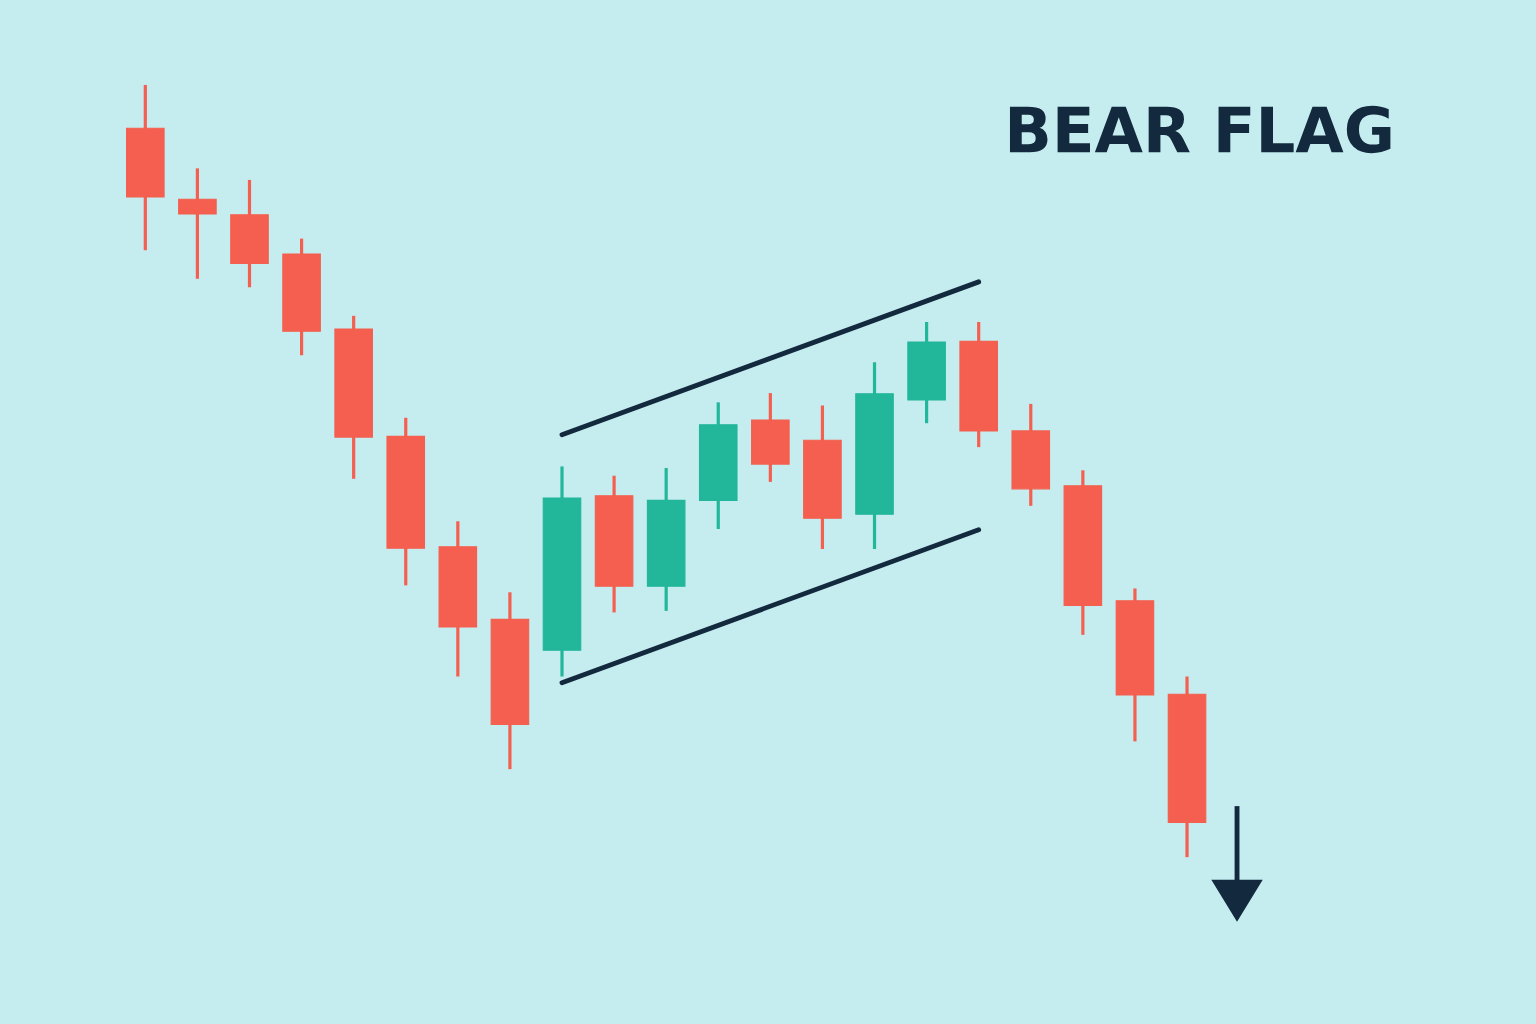  Describe the element at coordinates (197, 223) in the screenshot. I see `candlestick` at that location.